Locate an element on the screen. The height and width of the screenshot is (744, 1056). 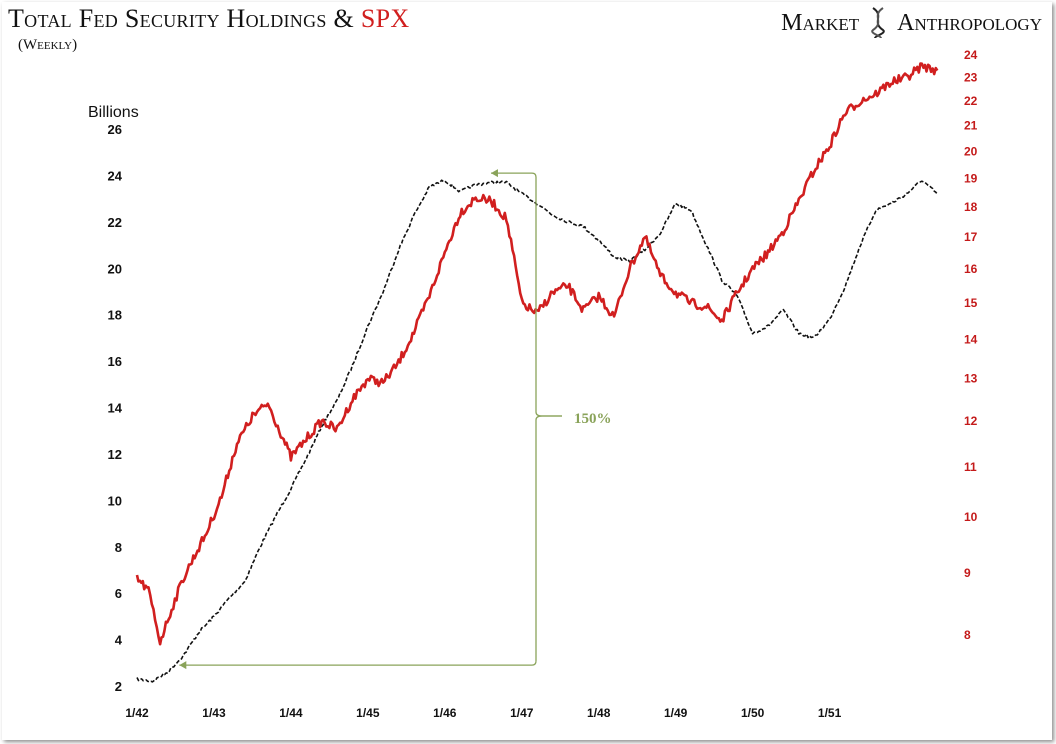
left-tick-label: 16 is located at coordinates (115, 361).